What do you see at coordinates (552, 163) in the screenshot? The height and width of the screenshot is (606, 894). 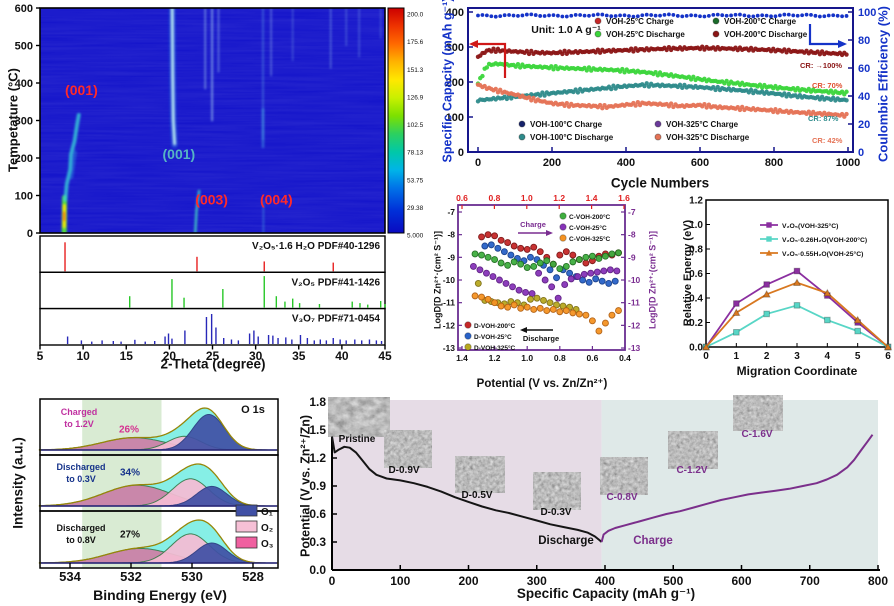 I see `cycling-x-tick: 200` at bounding box center [552, 163].